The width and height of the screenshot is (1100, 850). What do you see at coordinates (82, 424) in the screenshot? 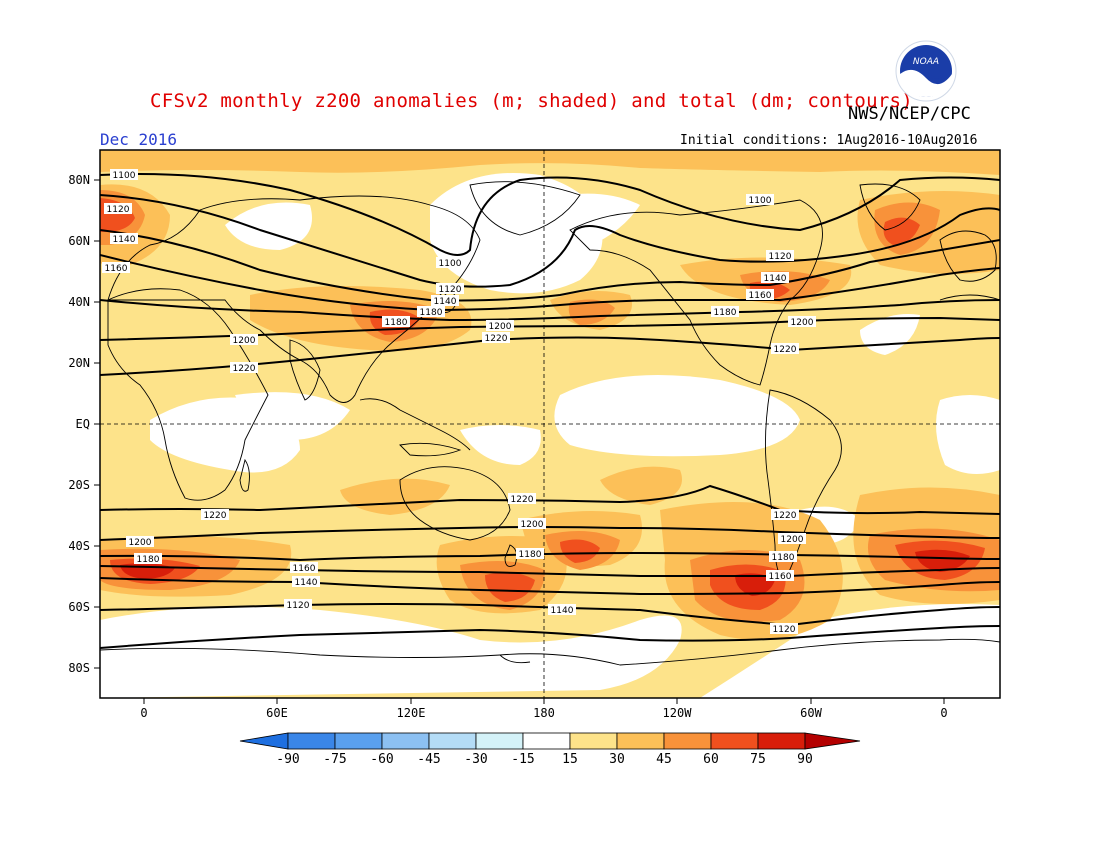
I see `lat-label: EQ` at bounding box center [82, 424].